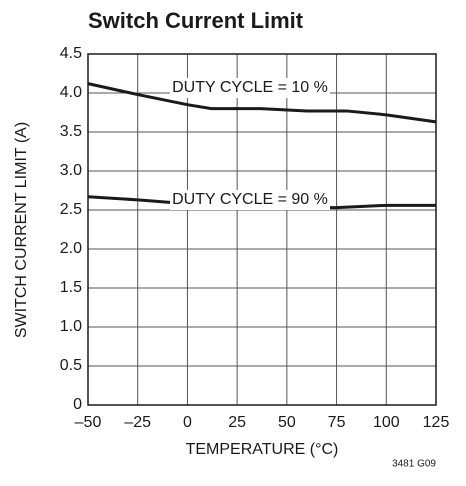 This screenshot has width=466, height=486. Describe the element at coordinates (262, 449) in the screenshot. I see `x-axis-label: TEMPERATURE (°C)` at that location.